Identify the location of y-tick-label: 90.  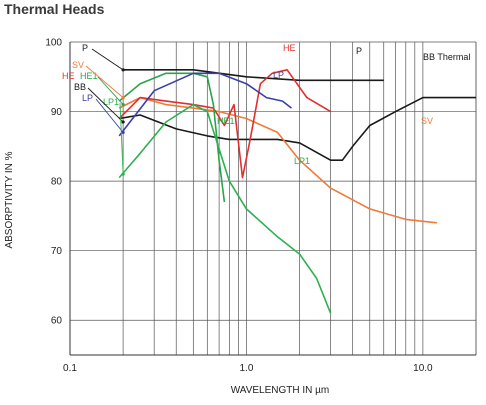
(57, 112).